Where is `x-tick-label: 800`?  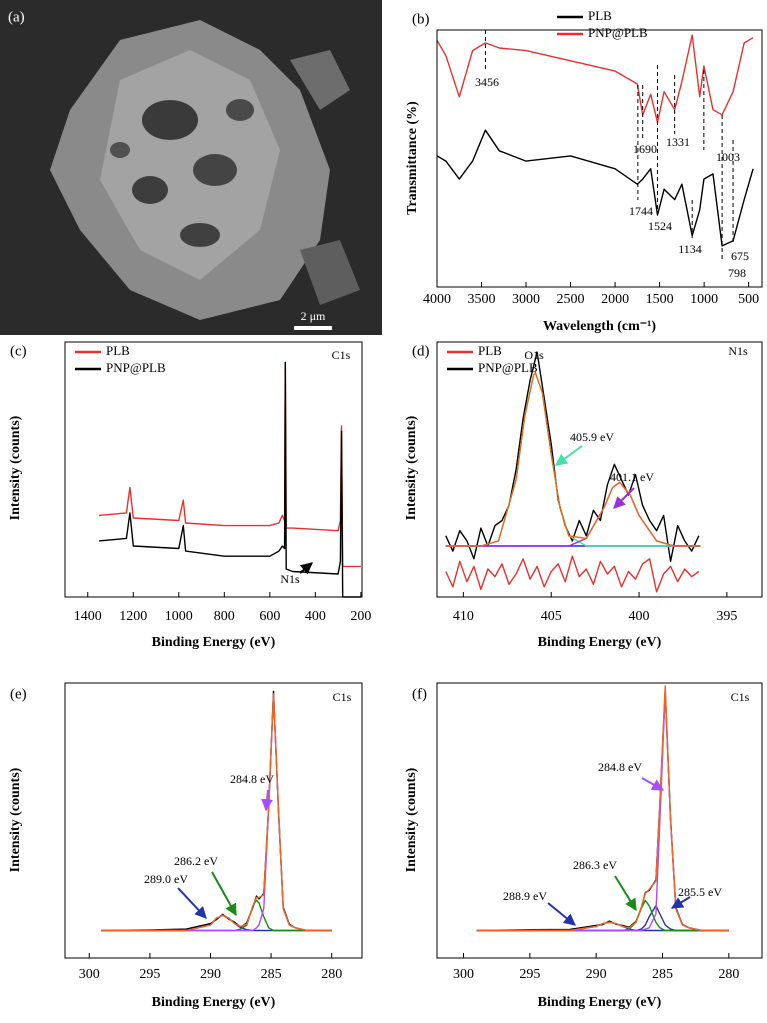
x-tick-label: 800 is located at coordinates (224, 616).